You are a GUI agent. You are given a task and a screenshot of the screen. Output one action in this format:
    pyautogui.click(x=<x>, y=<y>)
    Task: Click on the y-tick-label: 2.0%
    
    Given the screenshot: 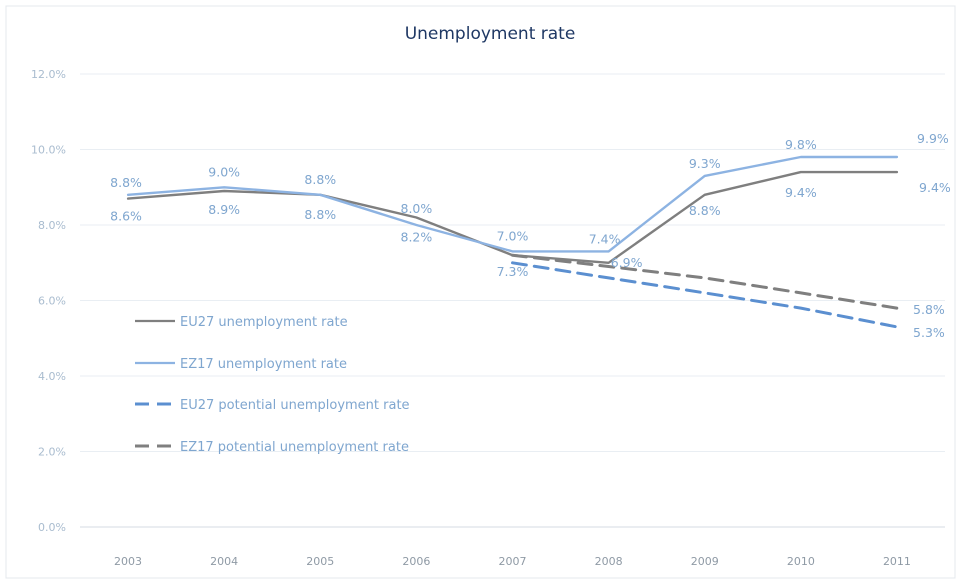 What is the action you would take?
    pyautogui.click(x=52, y=452)
    